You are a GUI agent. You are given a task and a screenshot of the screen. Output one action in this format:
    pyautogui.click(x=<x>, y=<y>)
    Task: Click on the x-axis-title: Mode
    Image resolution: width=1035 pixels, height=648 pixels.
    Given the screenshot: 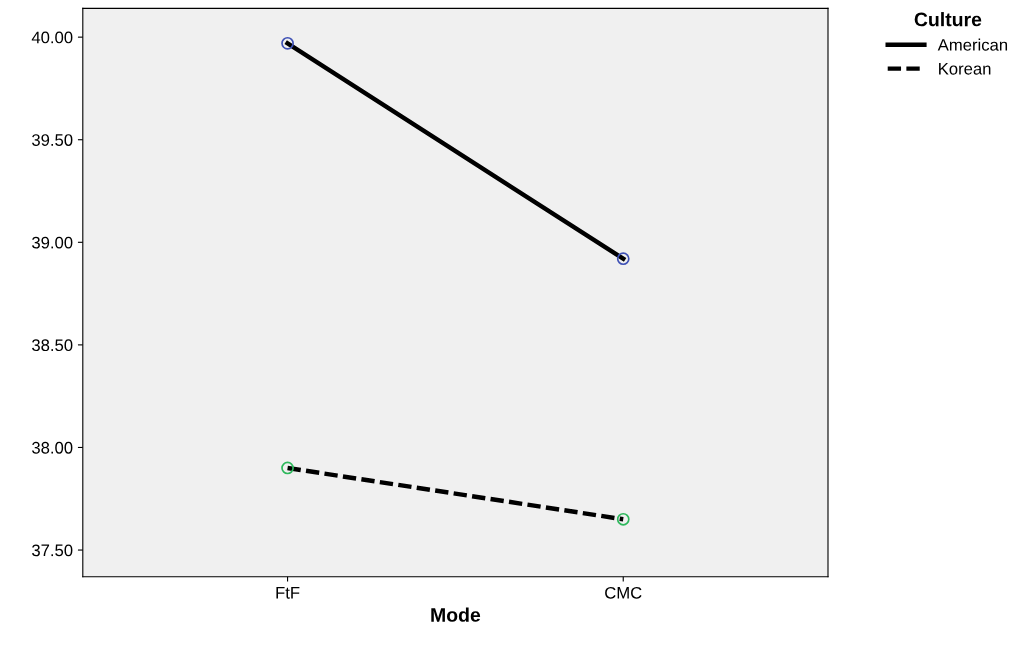 What is the action you would take?
    pyautogui.click(x=456, y=614)
    